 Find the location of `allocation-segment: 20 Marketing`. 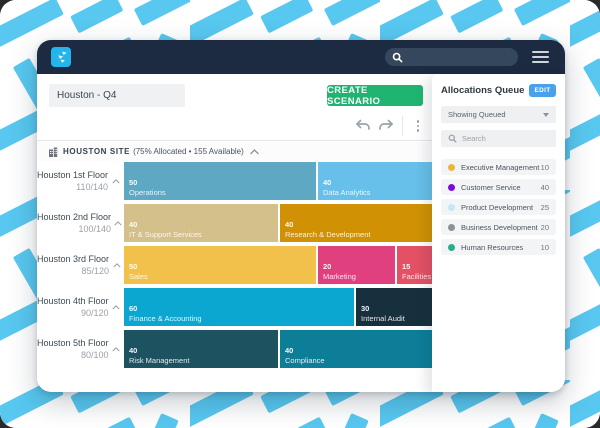

allocation-segment: 20 Marketing is located at coordinates (356, 265).